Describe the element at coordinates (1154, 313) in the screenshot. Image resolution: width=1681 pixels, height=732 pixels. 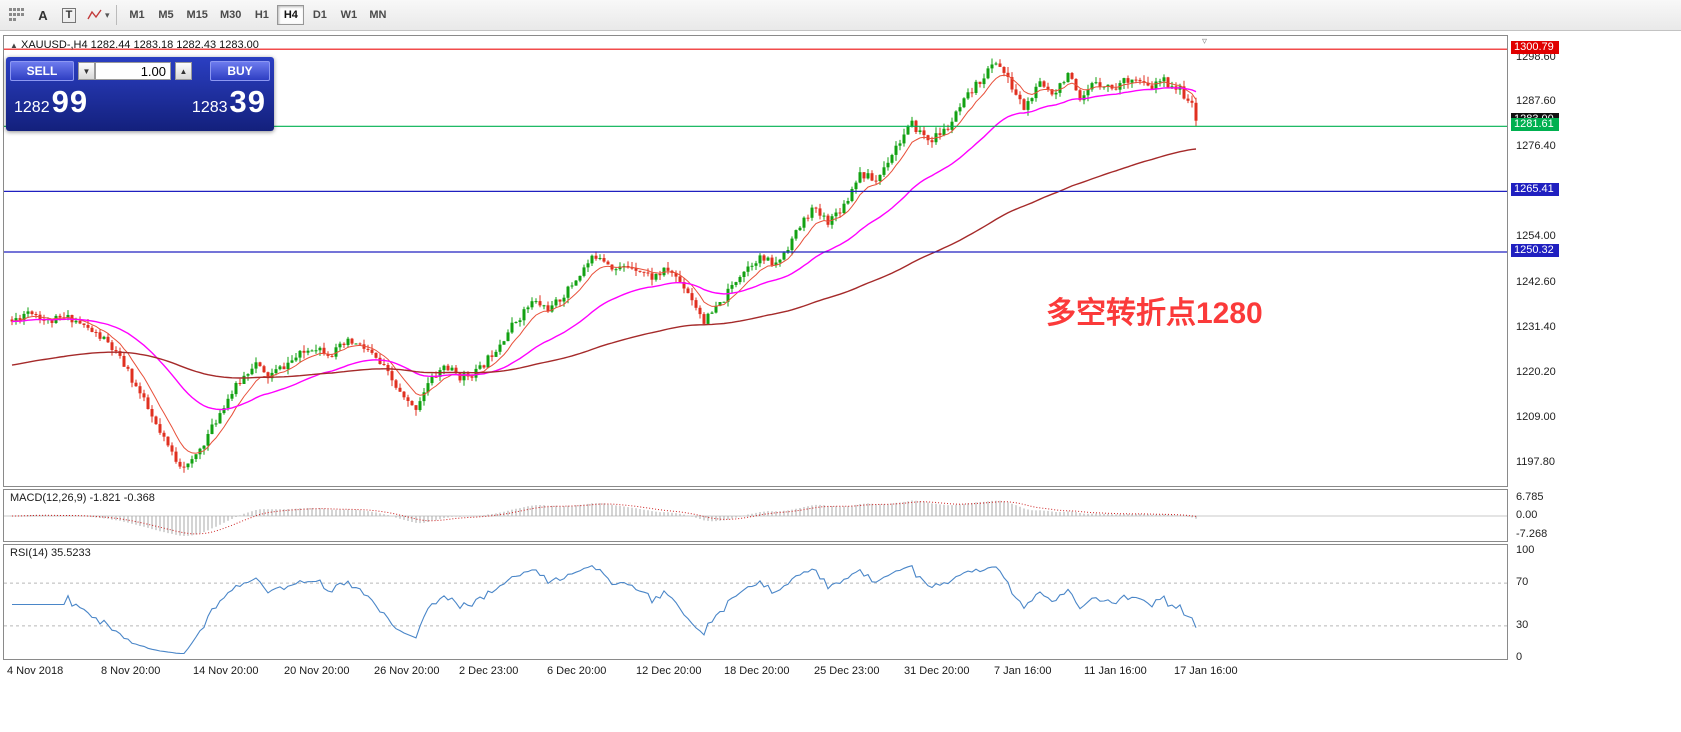
I see `chart-annotation: 多空转折点1280` at that location.